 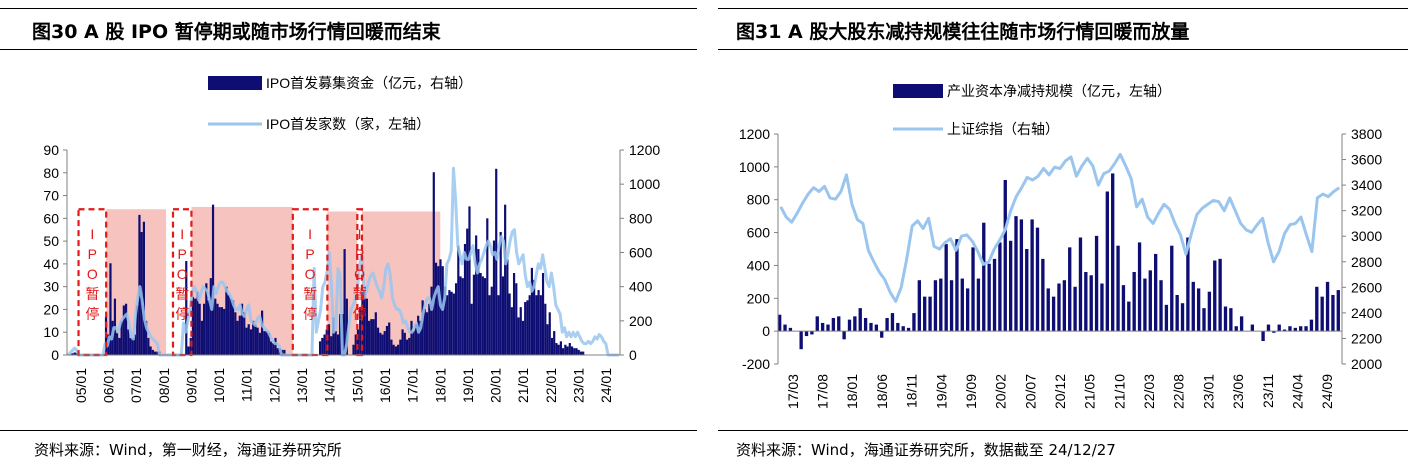 What do you see at coordinates (1149, 391) in the screenshot?
I see `x-tick-label: 22/03` at bounding box center [1149, 391].